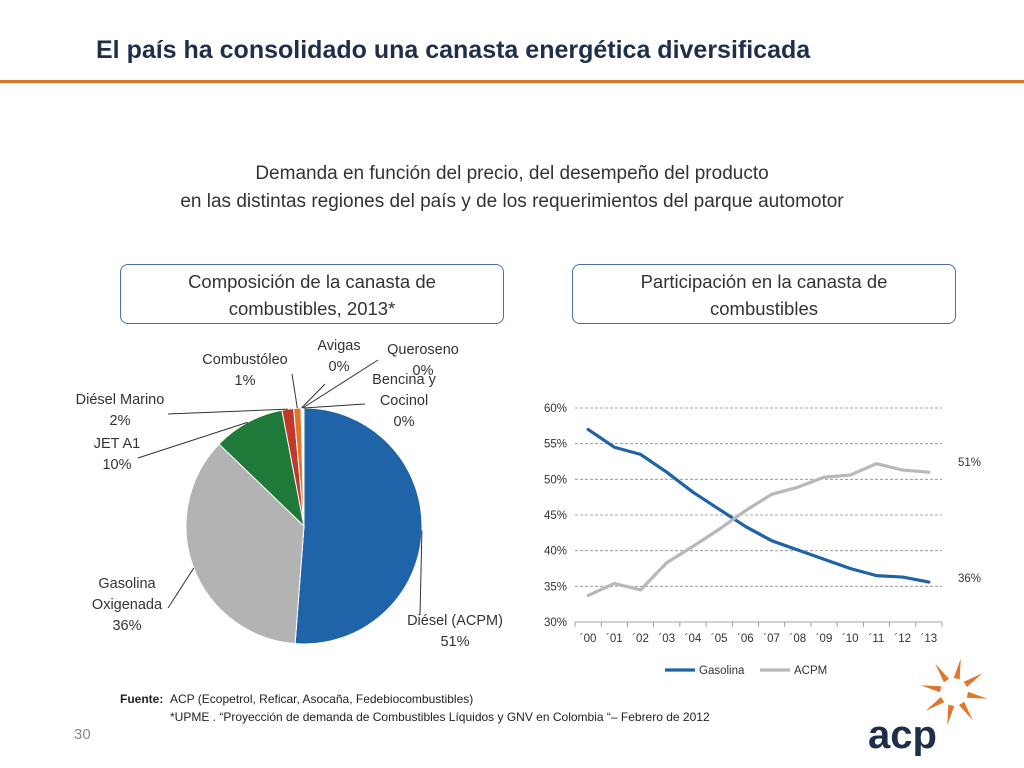 Image resolution: width=1024 pixels, height=768 pixels. What do you see at coordinates (824, 639) in the screenshot?
I see `x-tick-9: ´09` at bounding box center [824, 639].